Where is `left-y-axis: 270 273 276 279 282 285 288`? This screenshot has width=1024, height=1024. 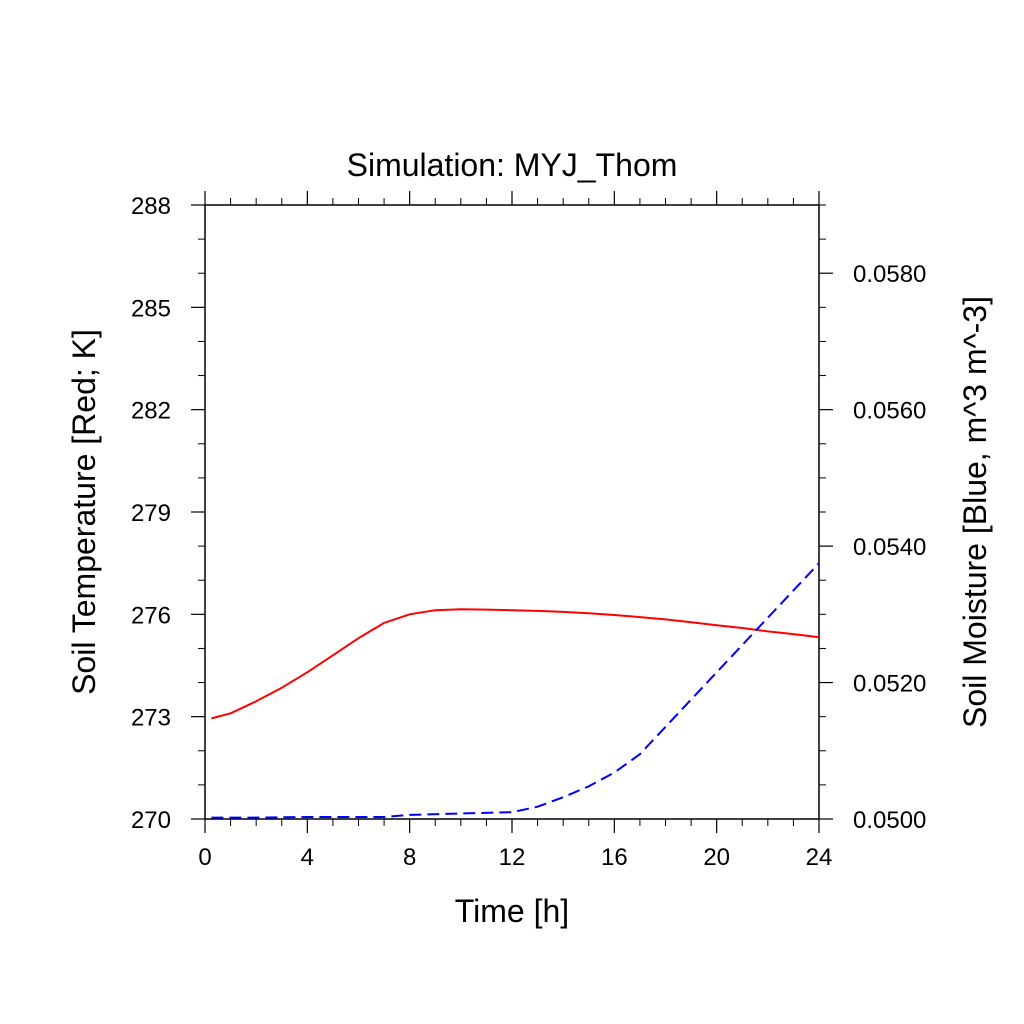
left-y-axis: 270 273 276 279 282 285 288 is located at coordinates (168, 513).